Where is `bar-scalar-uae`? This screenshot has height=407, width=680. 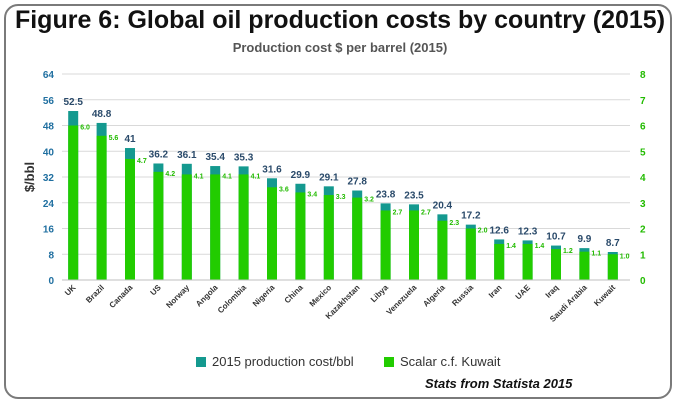
bar-scalar-uae is located at coordinates (527, 261).